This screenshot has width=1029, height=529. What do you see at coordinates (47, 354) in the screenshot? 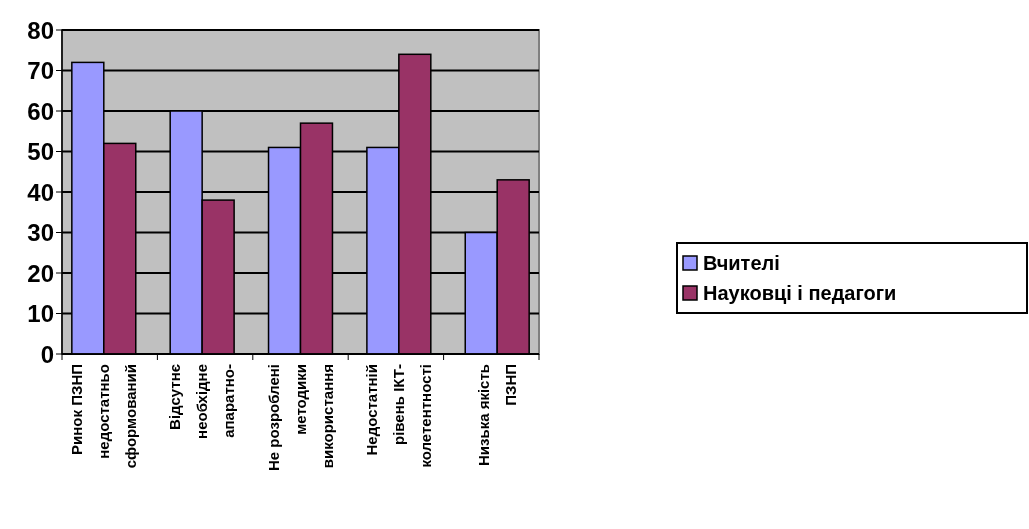
I see `y-tick-label: 0` at bounding box center [47, 354].